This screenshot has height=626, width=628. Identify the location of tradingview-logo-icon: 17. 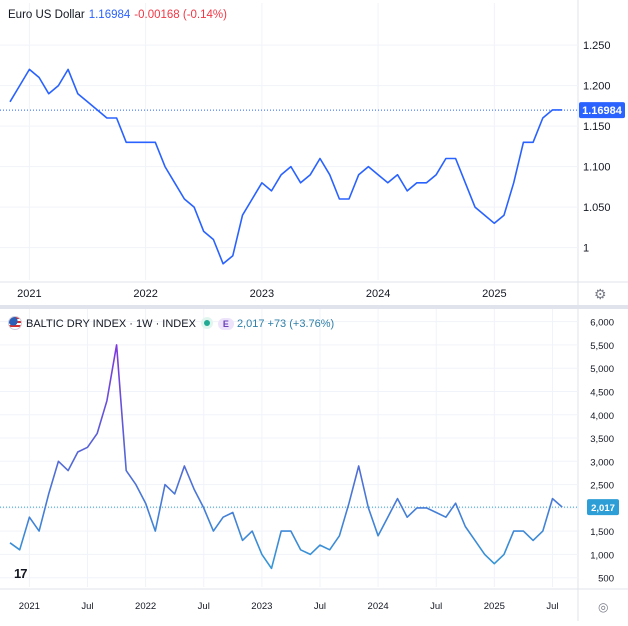
(20, 573).